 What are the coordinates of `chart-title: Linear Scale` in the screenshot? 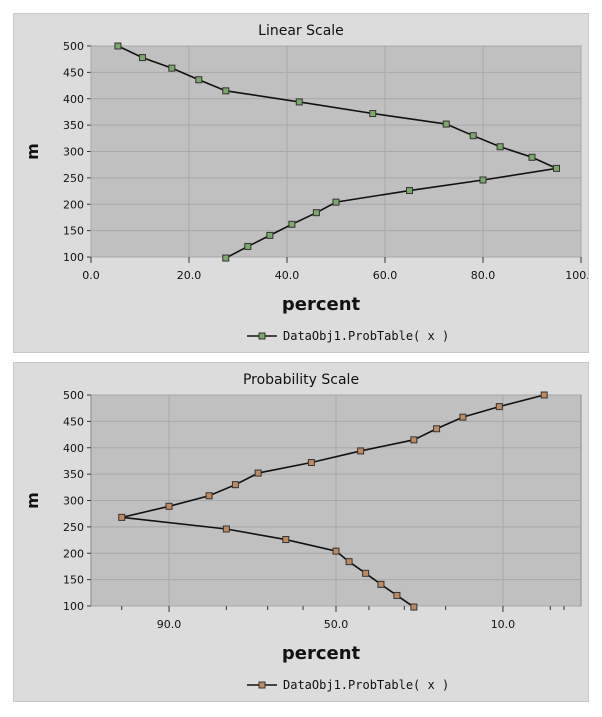 It's located at (301, 31).